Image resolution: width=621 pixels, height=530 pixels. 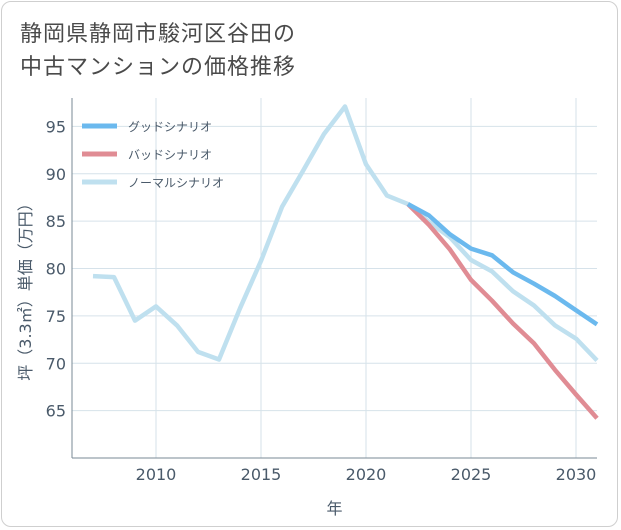 I want to click on chart-title: 静岡県静岡市駿河区谷田の 中古マンションの価格推移, so click(x=158, y=51).